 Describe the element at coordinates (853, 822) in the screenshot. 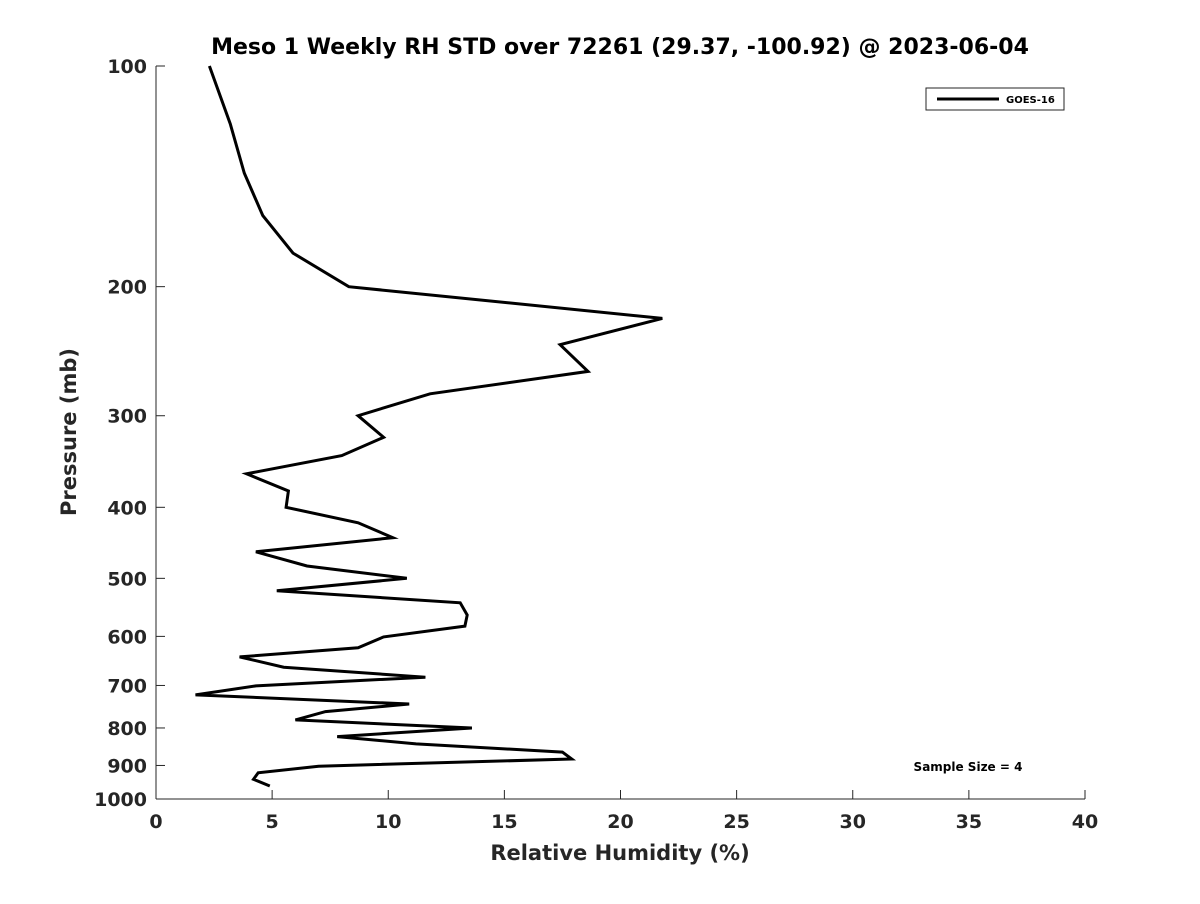

I see `x-tick-label: 30` at that location.